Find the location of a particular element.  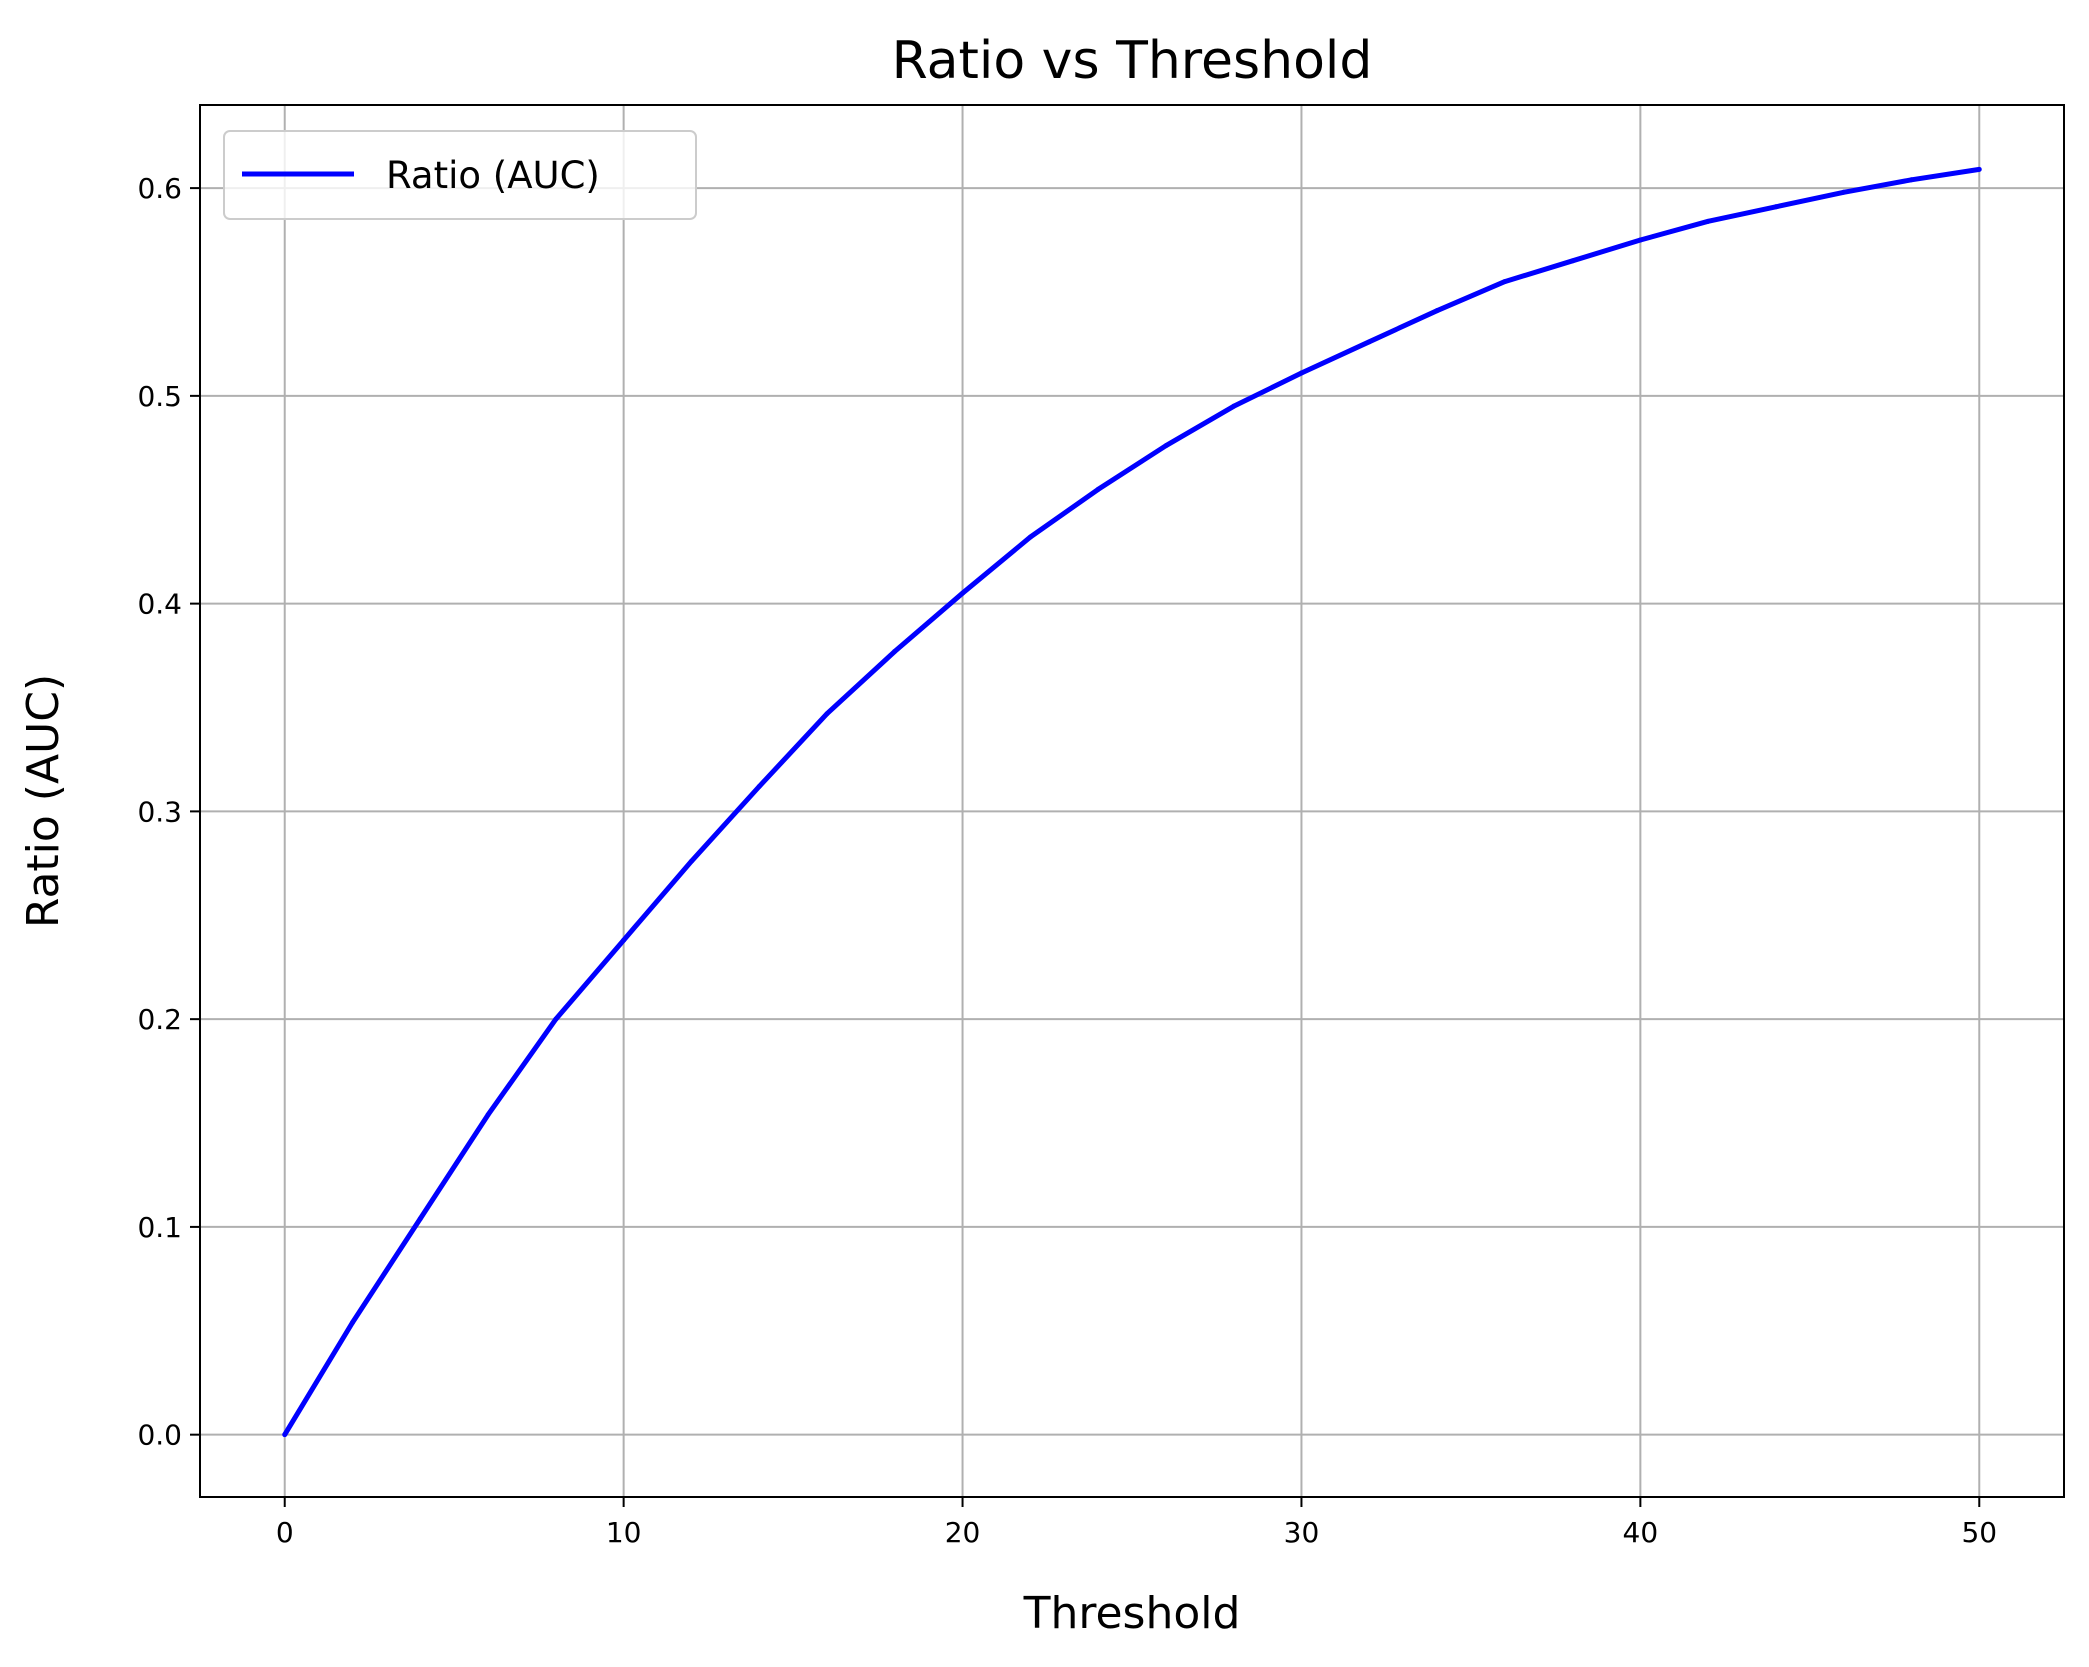

x-tick-label: 50 is located at coordinates (1979, 1532).